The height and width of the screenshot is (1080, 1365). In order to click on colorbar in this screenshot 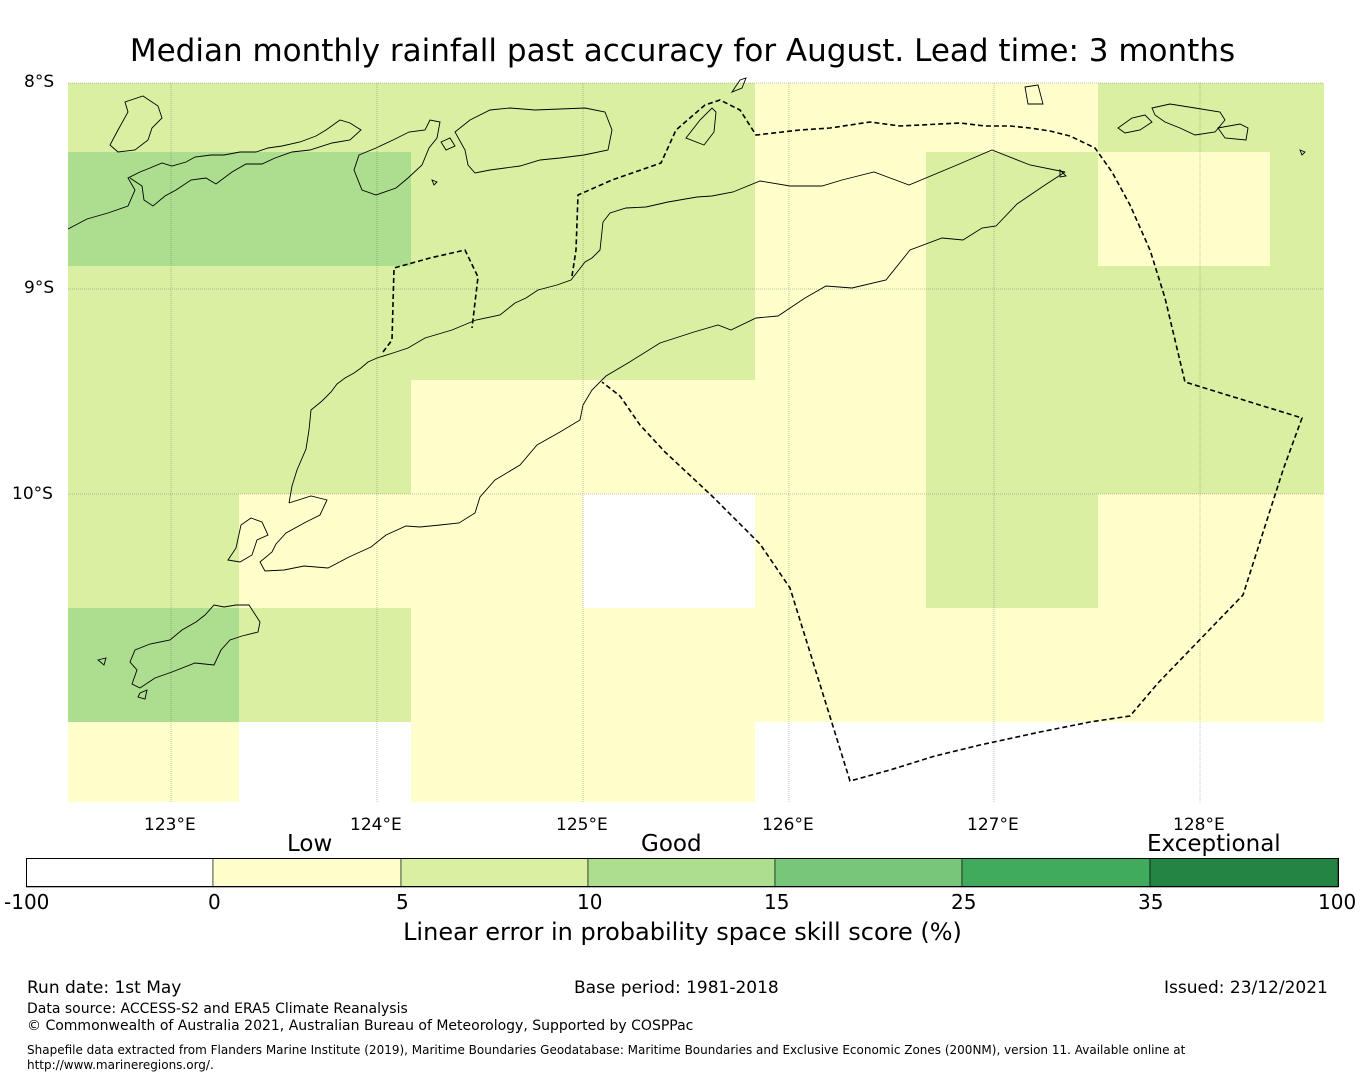, I will do `click(682, 873)`.